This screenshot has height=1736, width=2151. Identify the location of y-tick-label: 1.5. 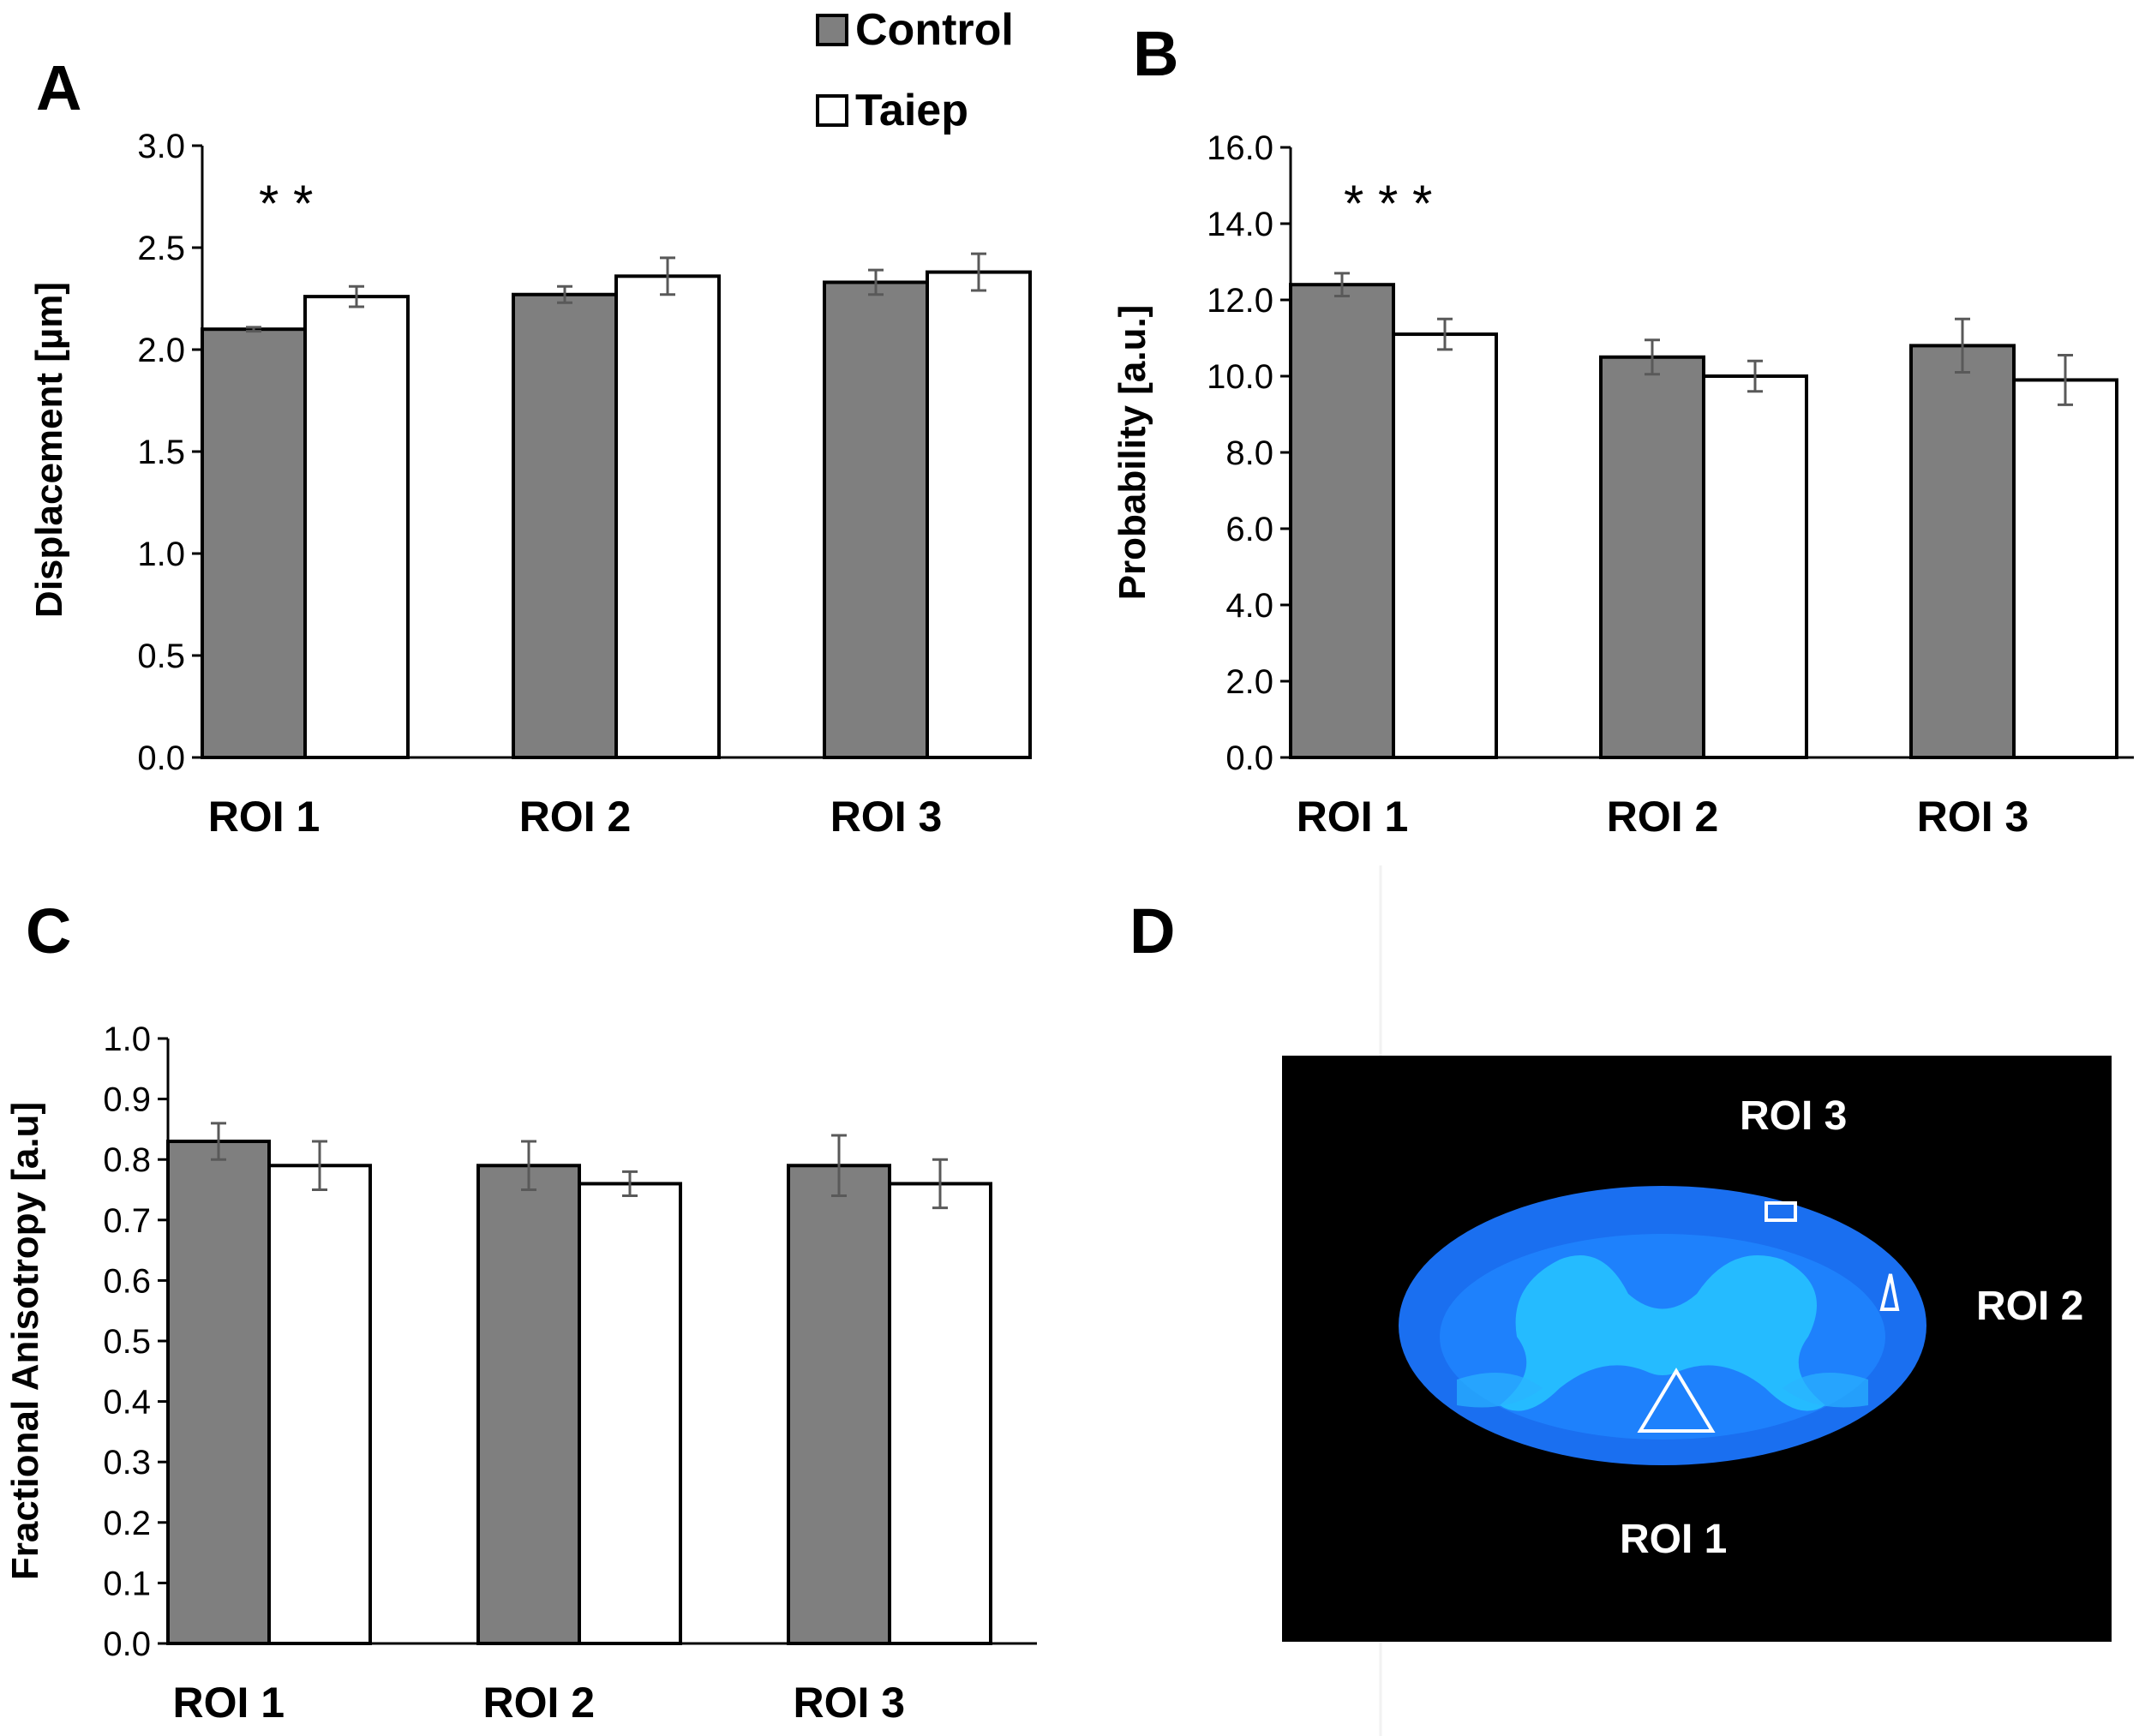
(161, 452).